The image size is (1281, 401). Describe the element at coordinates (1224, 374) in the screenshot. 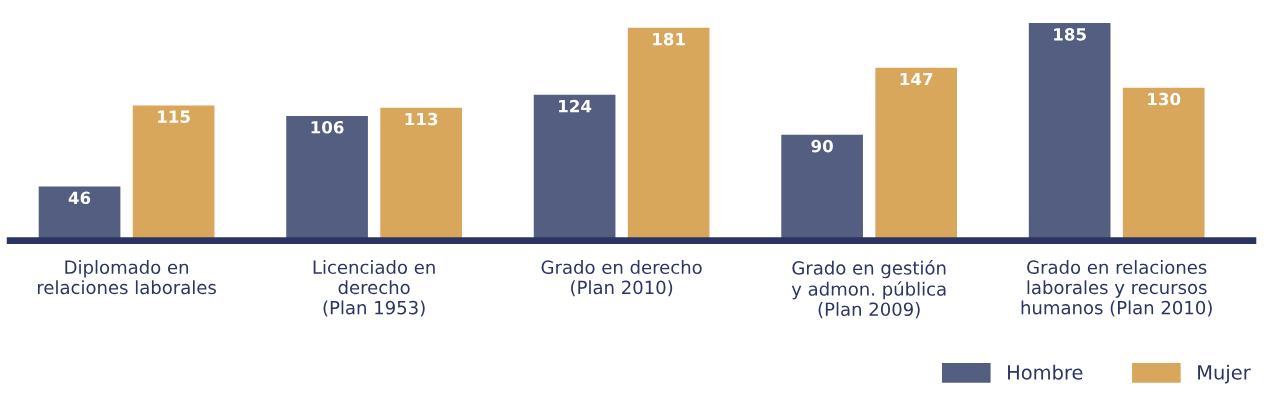

I see `legend-label: Mujer` at that location.